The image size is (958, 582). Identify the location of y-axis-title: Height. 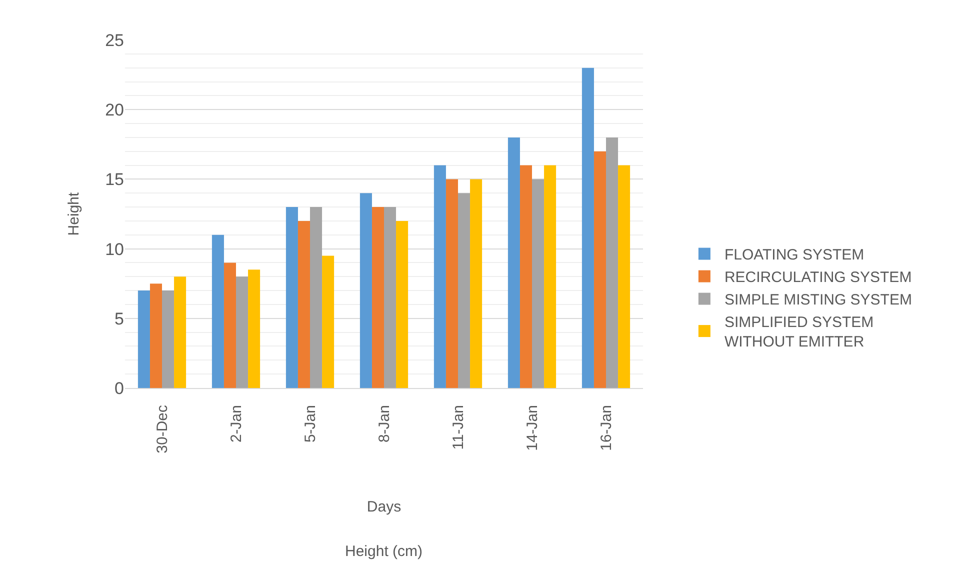
(73, 213).